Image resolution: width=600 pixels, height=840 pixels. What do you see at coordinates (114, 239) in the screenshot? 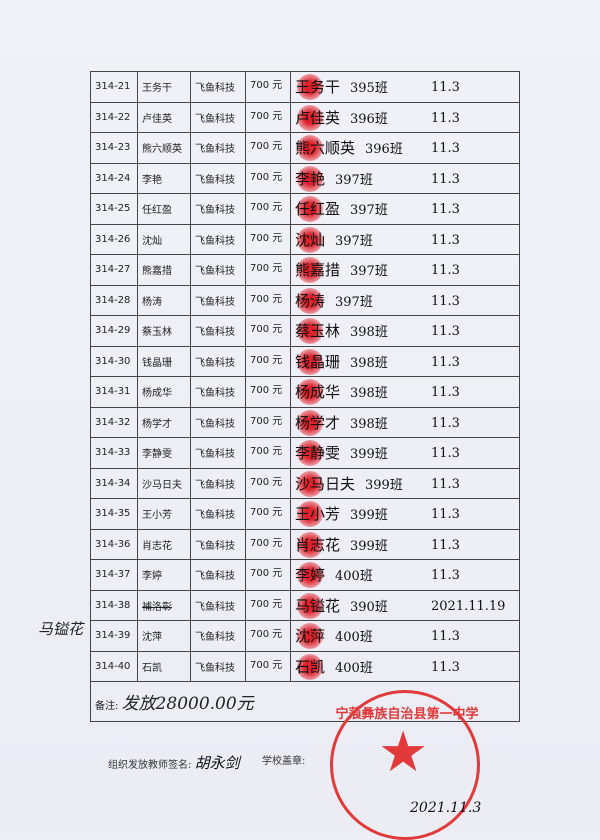
I see `row-id: 314-26` at bounding box center [114, 239].